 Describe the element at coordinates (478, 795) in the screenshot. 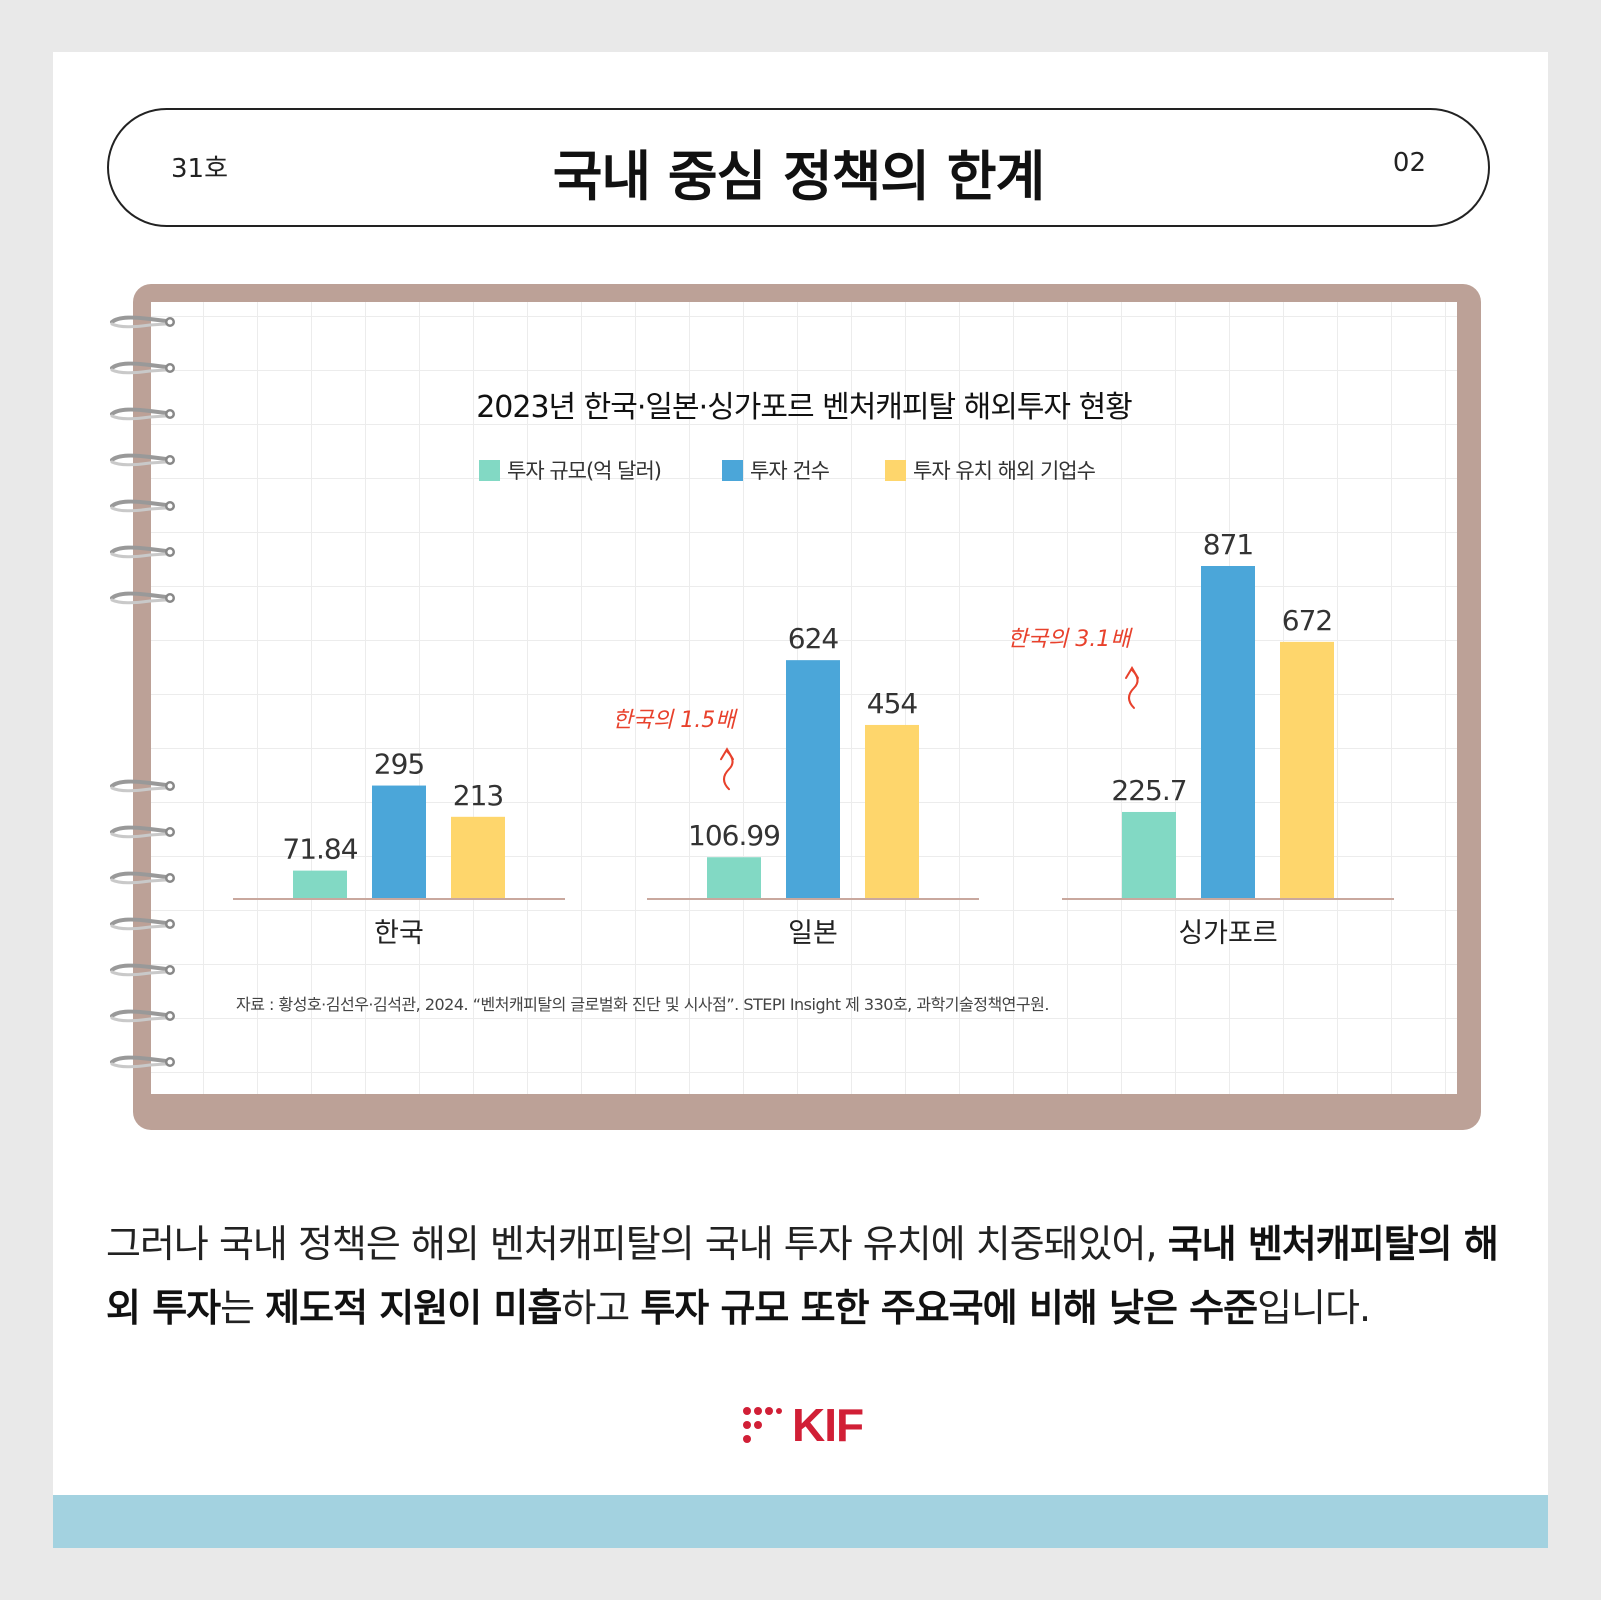

I see `data-label: 213` at that location.